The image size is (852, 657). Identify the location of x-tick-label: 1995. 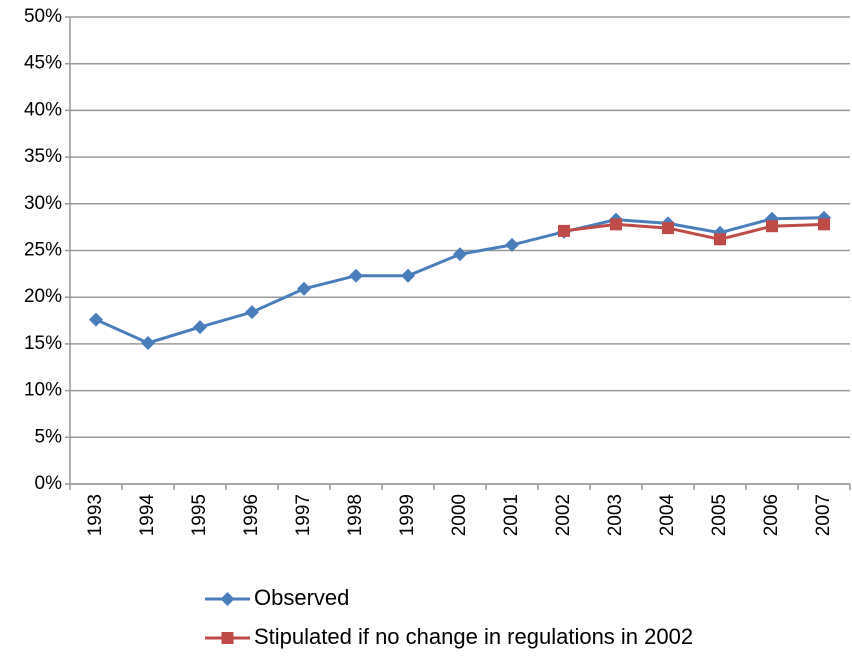
(199, 515).